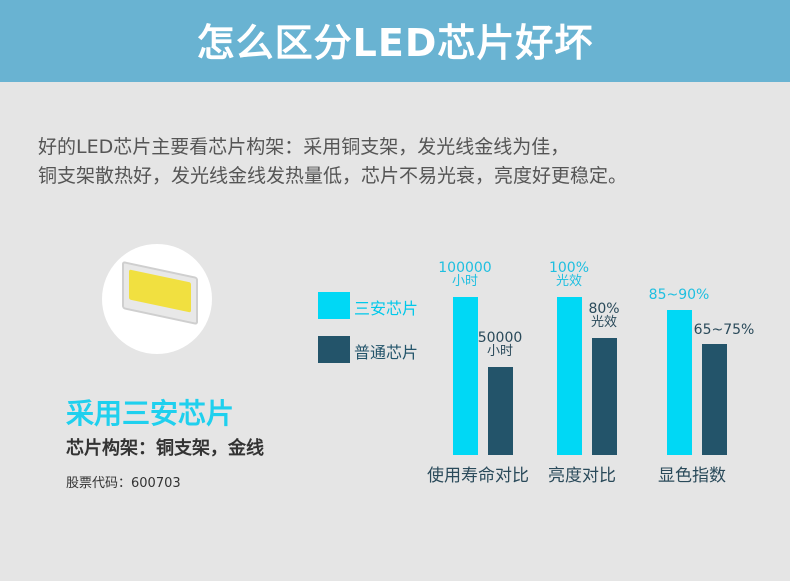  I want to click on description-line-1: 好的LED芯片主要看芯片构架：采用铜支架，发光线金线为佳，, so click(304, 147).